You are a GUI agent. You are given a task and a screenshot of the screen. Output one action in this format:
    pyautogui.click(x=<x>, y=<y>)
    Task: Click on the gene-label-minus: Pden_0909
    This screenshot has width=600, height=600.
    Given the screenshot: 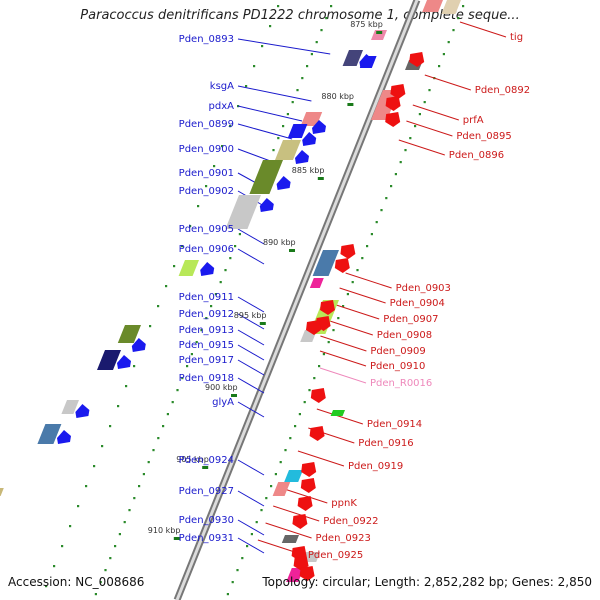 What is the action you would take?
    pyautogui.click(x=397, y=351)
    